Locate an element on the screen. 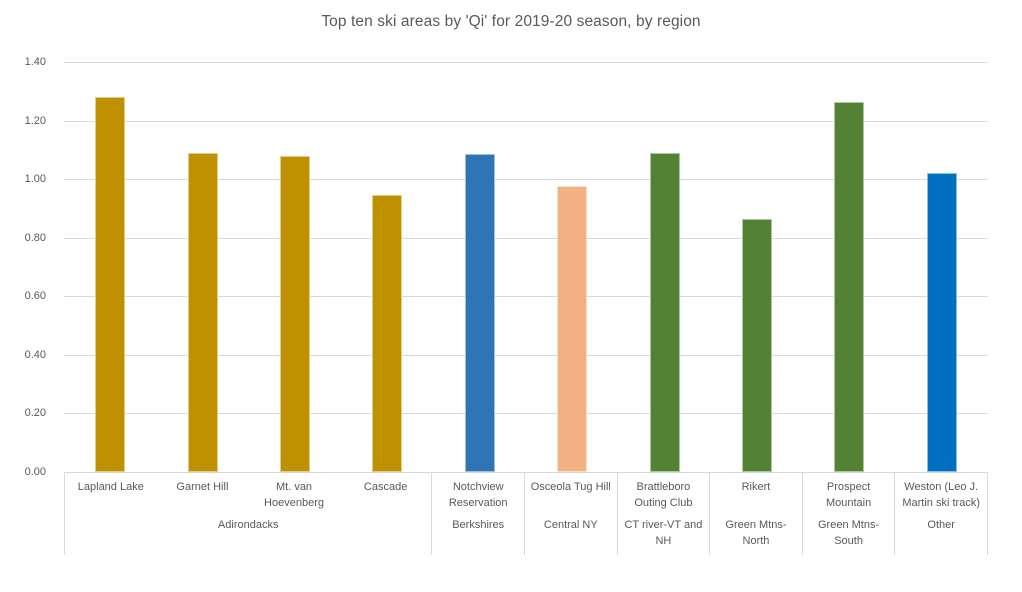  x-axis-group: Prospect Mountain Green Mtns-South is located at coordinates (849, 513).